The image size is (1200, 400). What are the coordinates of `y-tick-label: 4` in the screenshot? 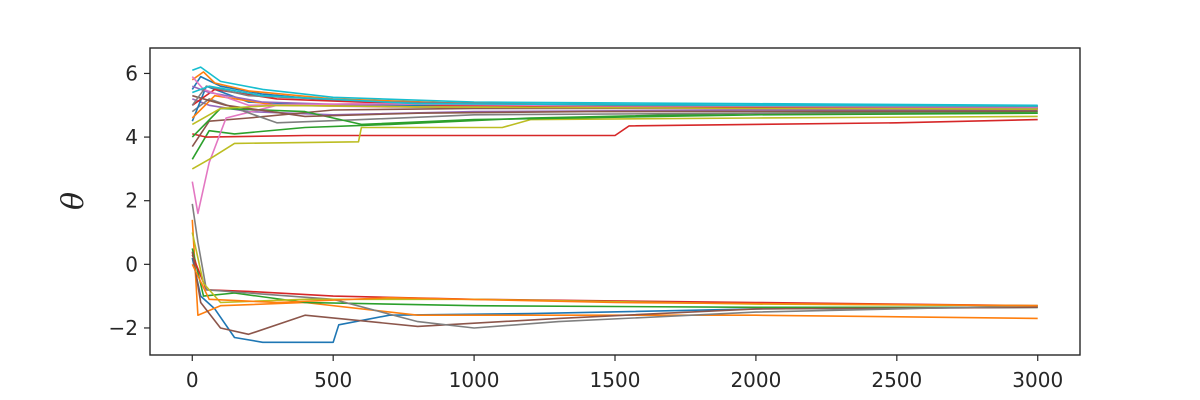 It's located at (131, 137).